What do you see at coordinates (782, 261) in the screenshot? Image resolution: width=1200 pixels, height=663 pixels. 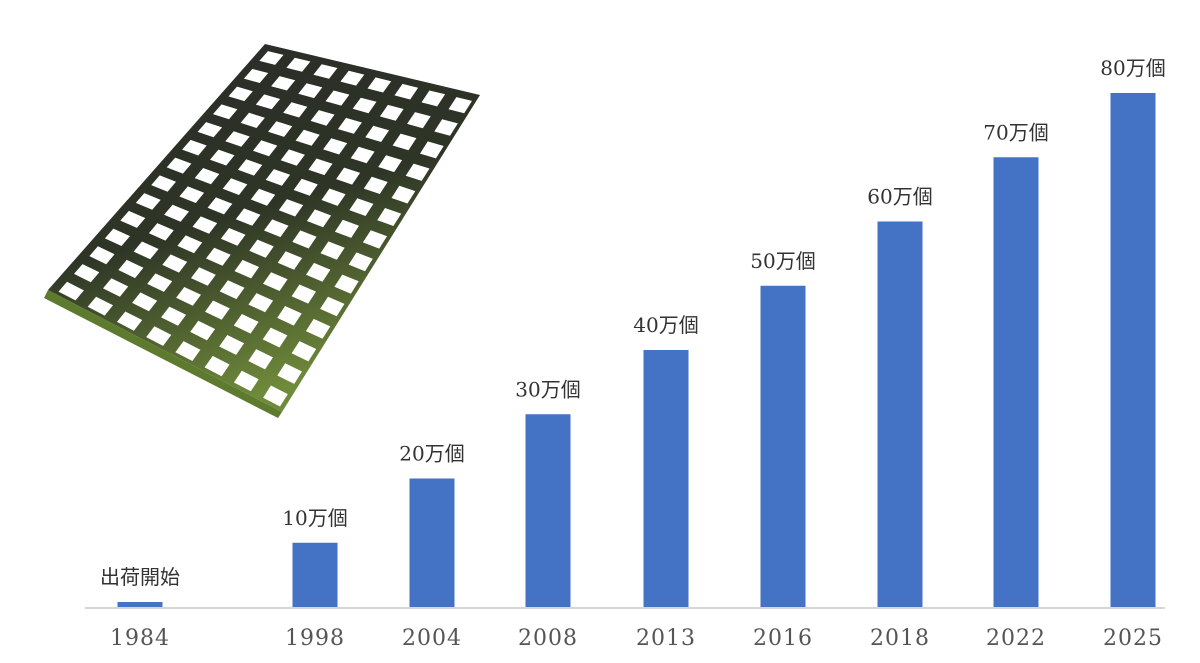 I see `data-label-2016: 50万個` at bounding box center [782, 261].